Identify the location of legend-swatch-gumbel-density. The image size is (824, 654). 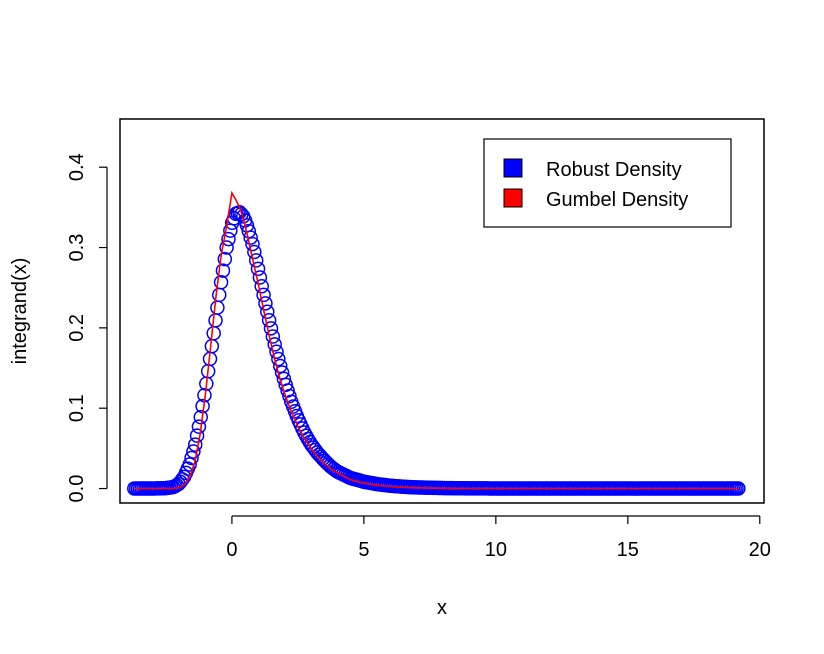
(513, 198).